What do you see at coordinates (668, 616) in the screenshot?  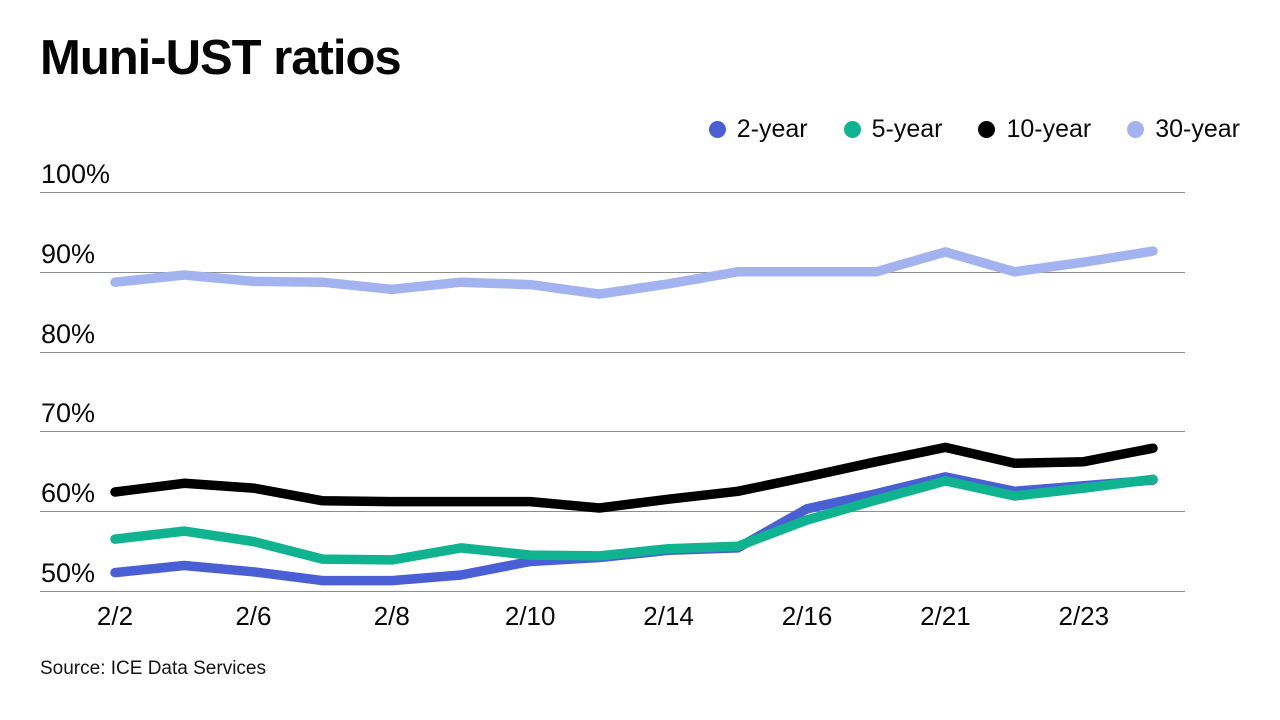 I see `x-axis-label: 2/14` at bounding box center [668, 616].